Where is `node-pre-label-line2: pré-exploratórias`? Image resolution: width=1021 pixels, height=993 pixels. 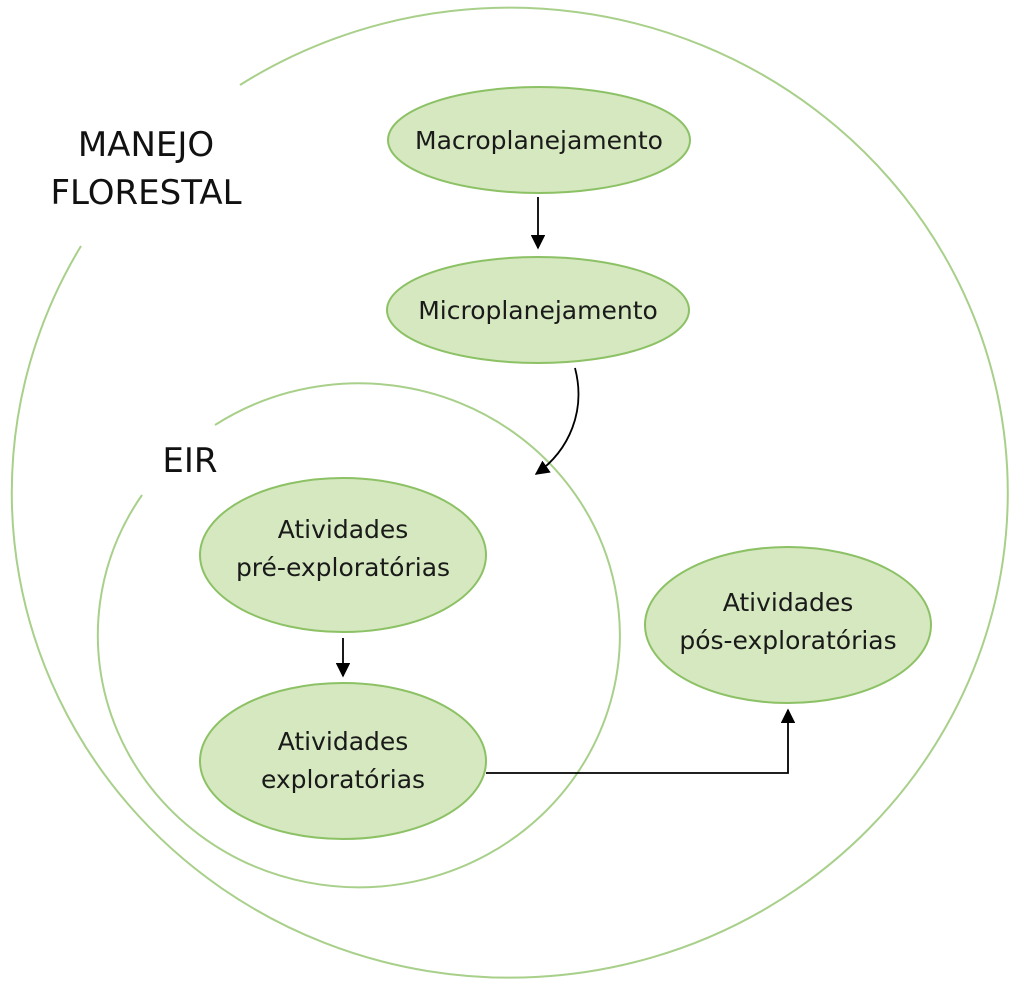
node-pre-label-line2: pré-exploratórias is located at coordinates (343, 567).